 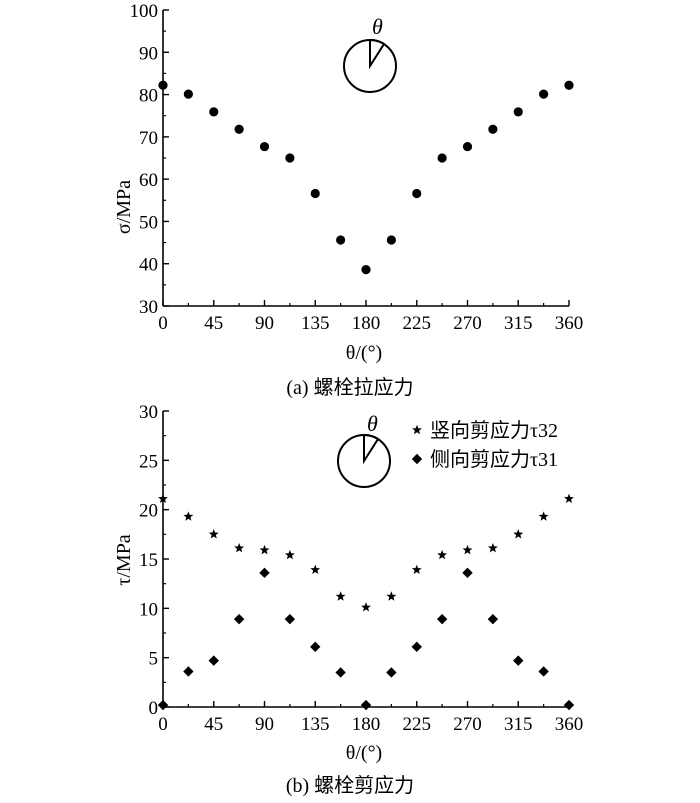 I want to click on y-tick-label: 50, so click(x=148, y=222).